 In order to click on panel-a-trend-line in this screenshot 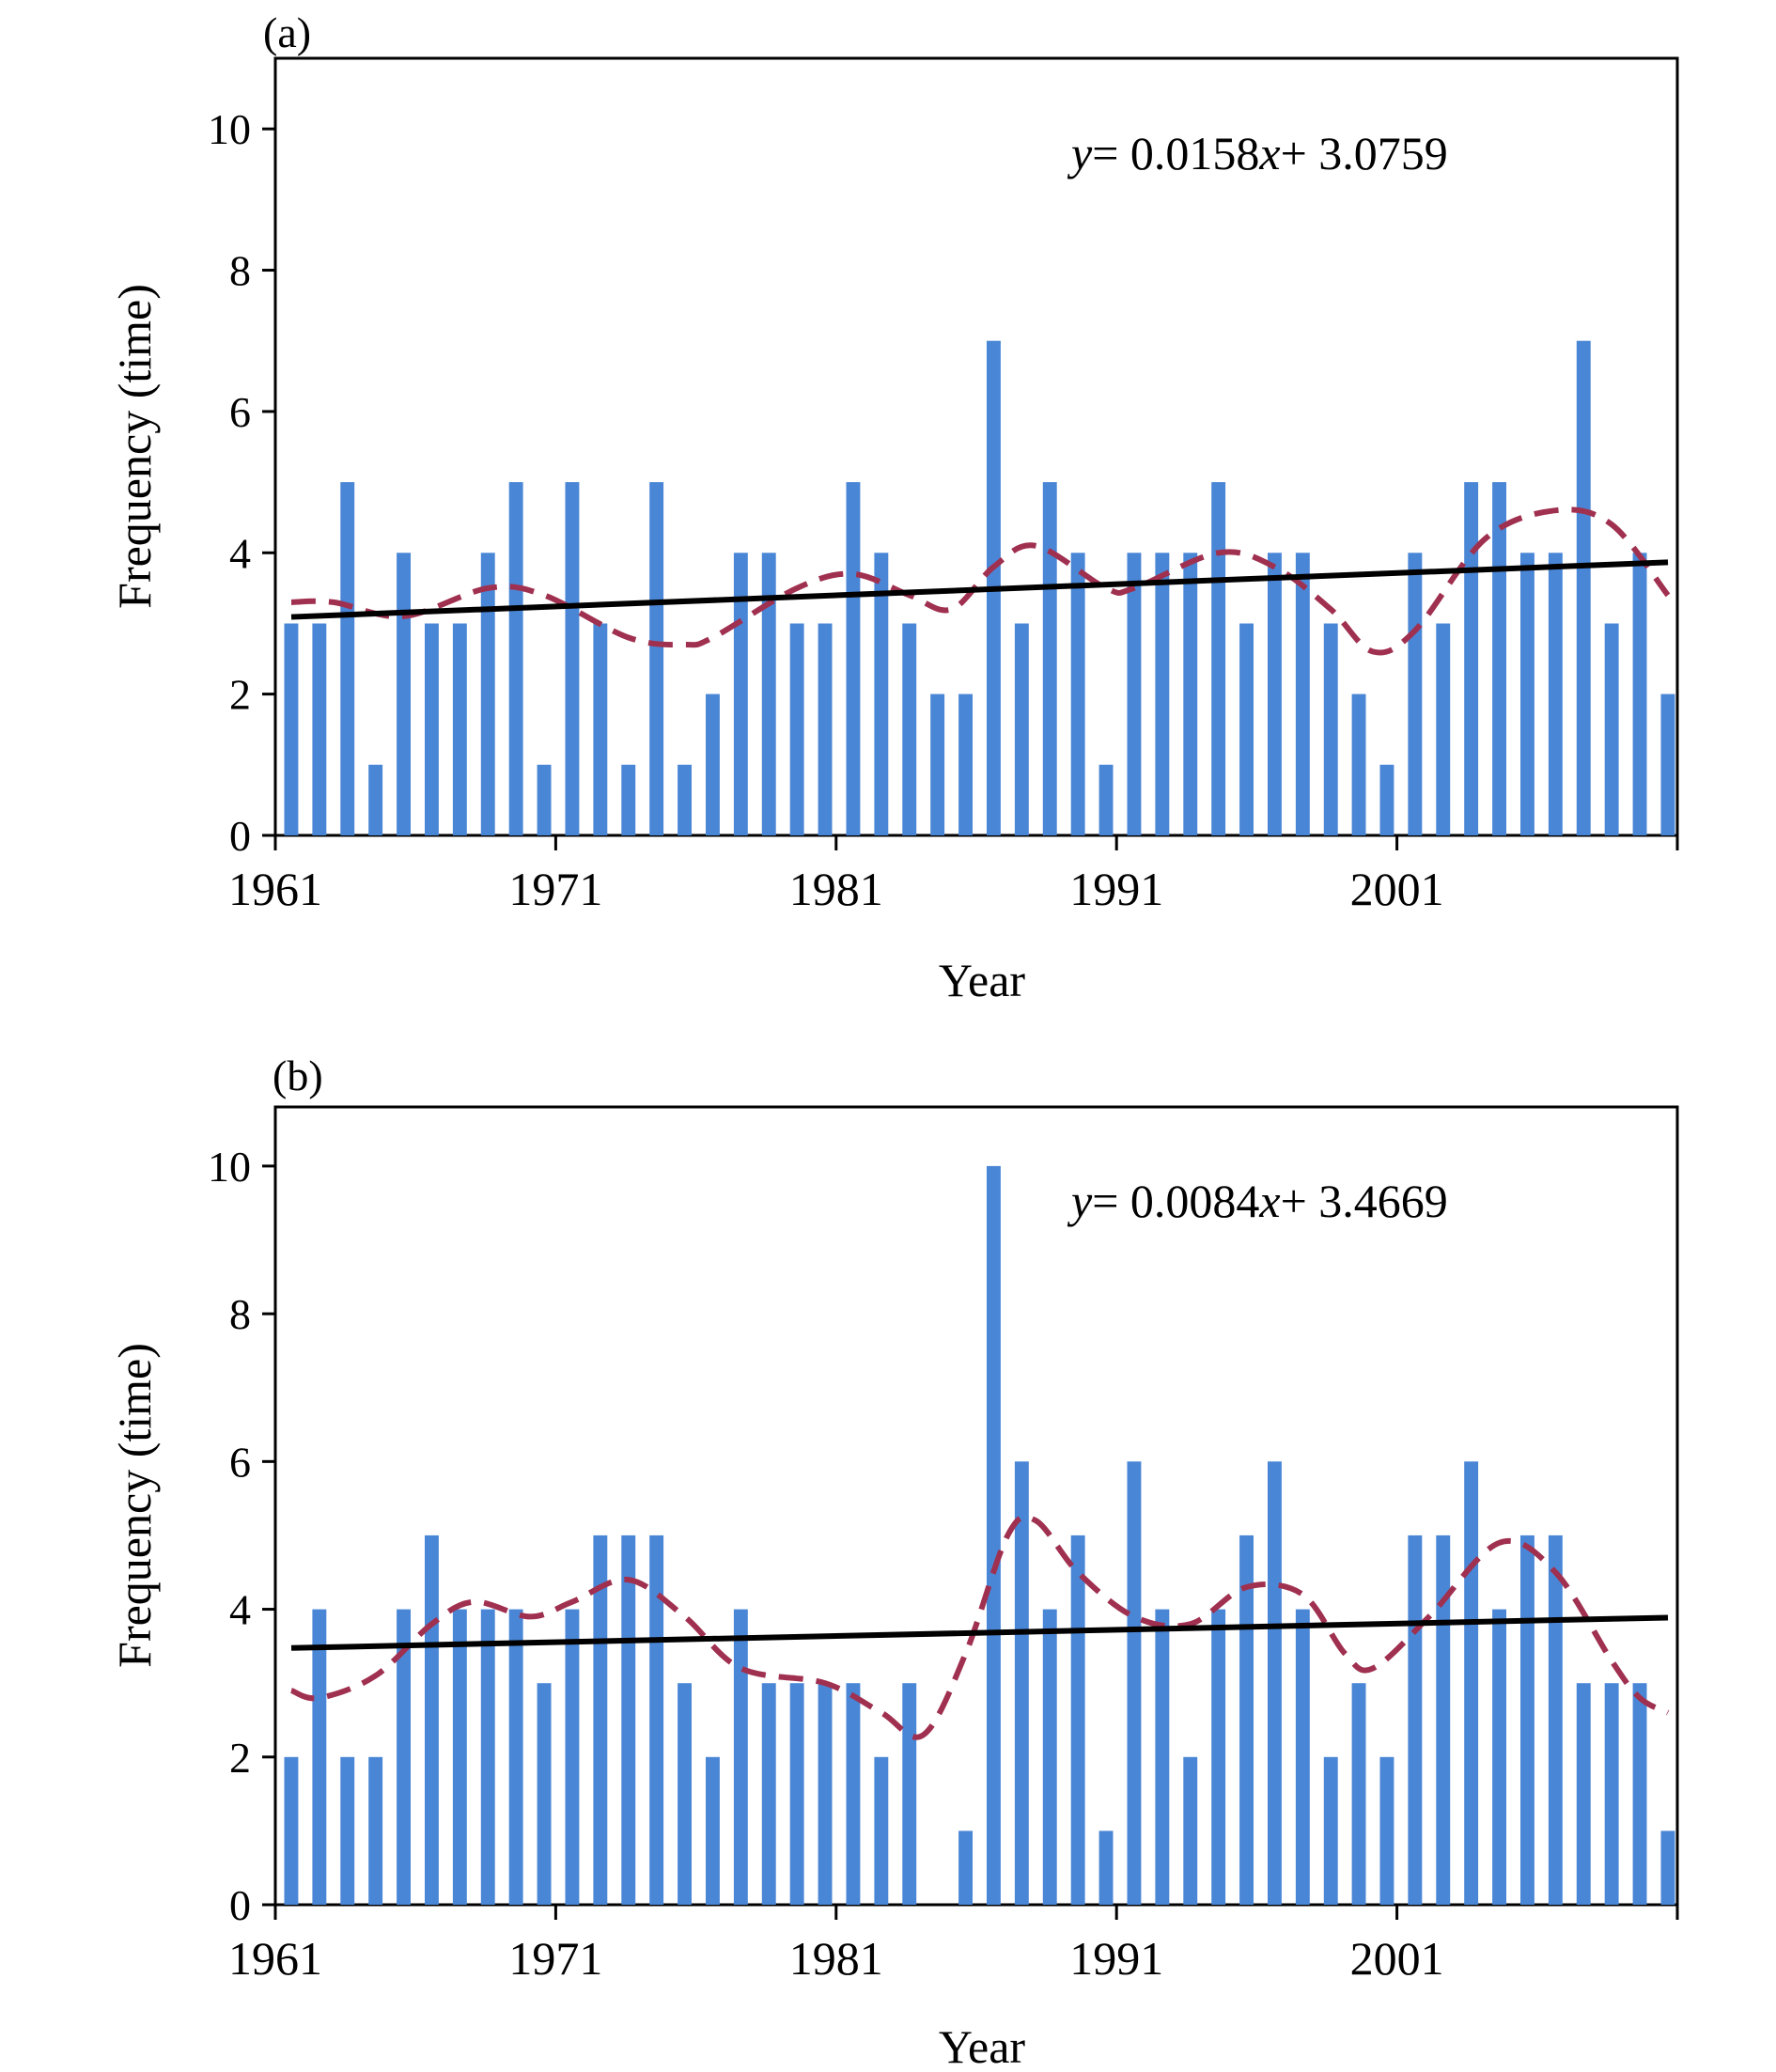, I will do `click(979, 589)`.